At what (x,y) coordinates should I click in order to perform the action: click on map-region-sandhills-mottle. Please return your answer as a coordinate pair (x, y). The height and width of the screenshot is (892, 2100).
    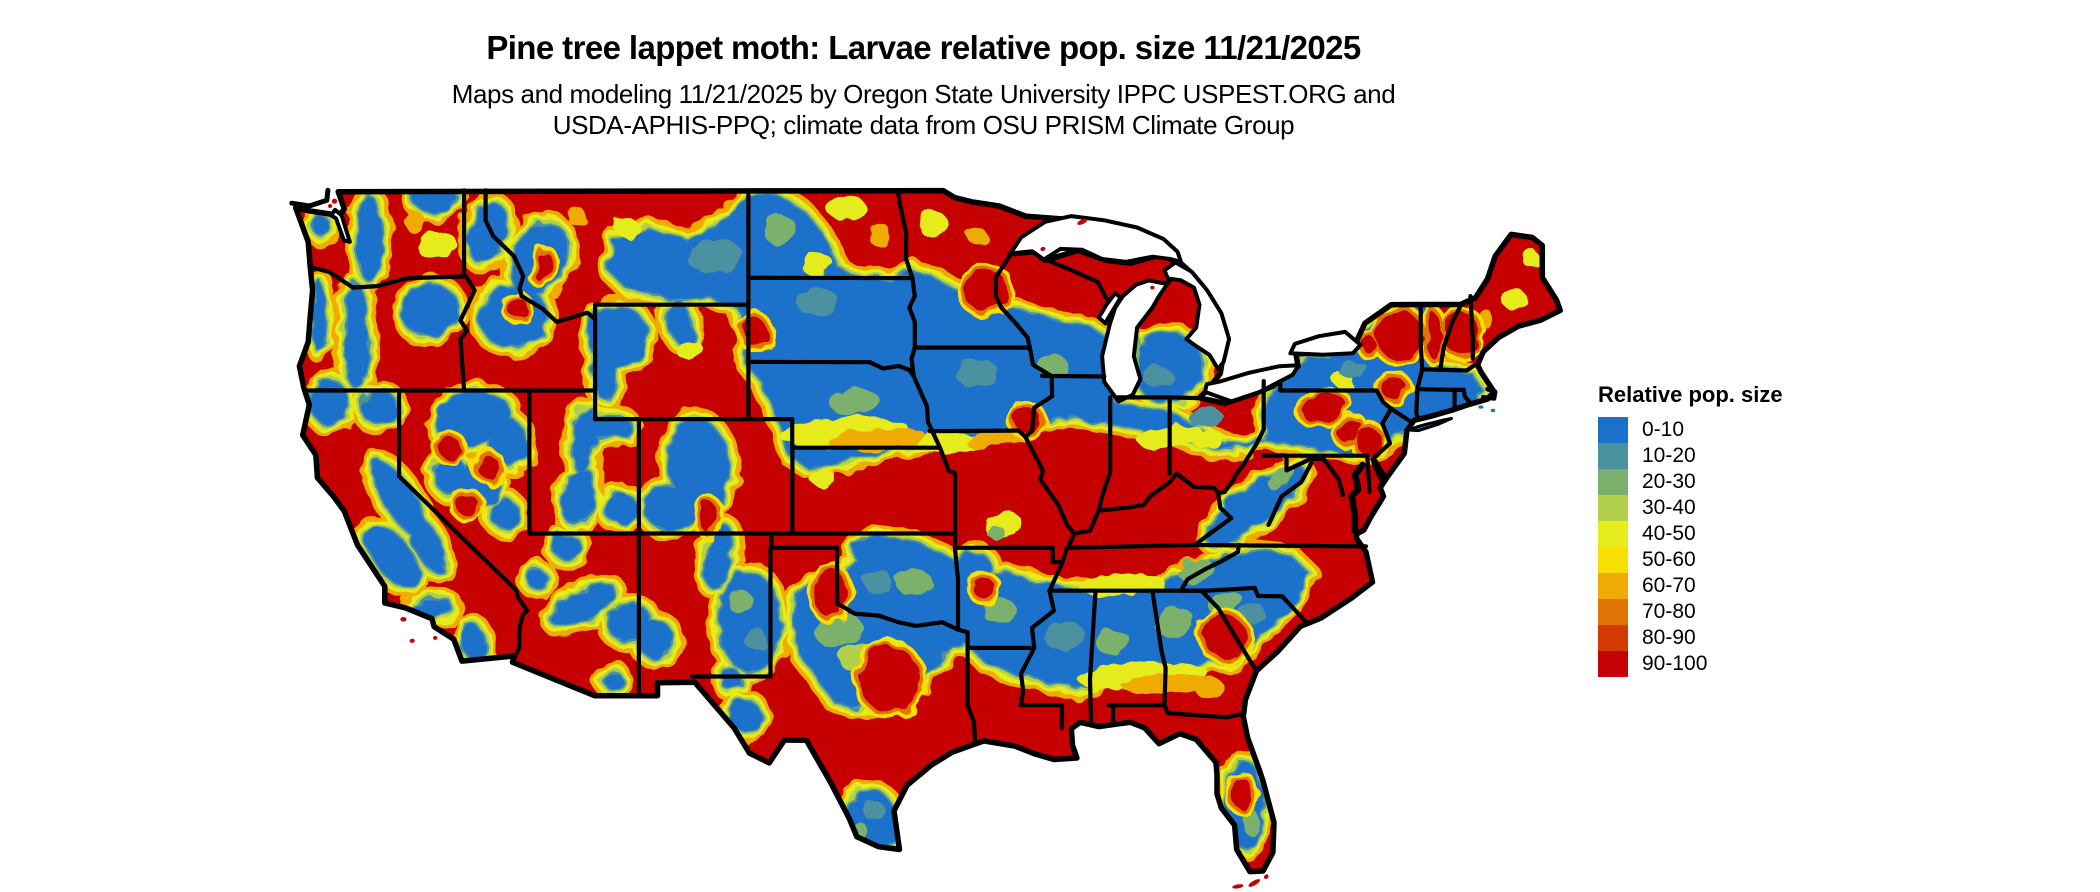
    Looking at the image, I should click on (854, 402).